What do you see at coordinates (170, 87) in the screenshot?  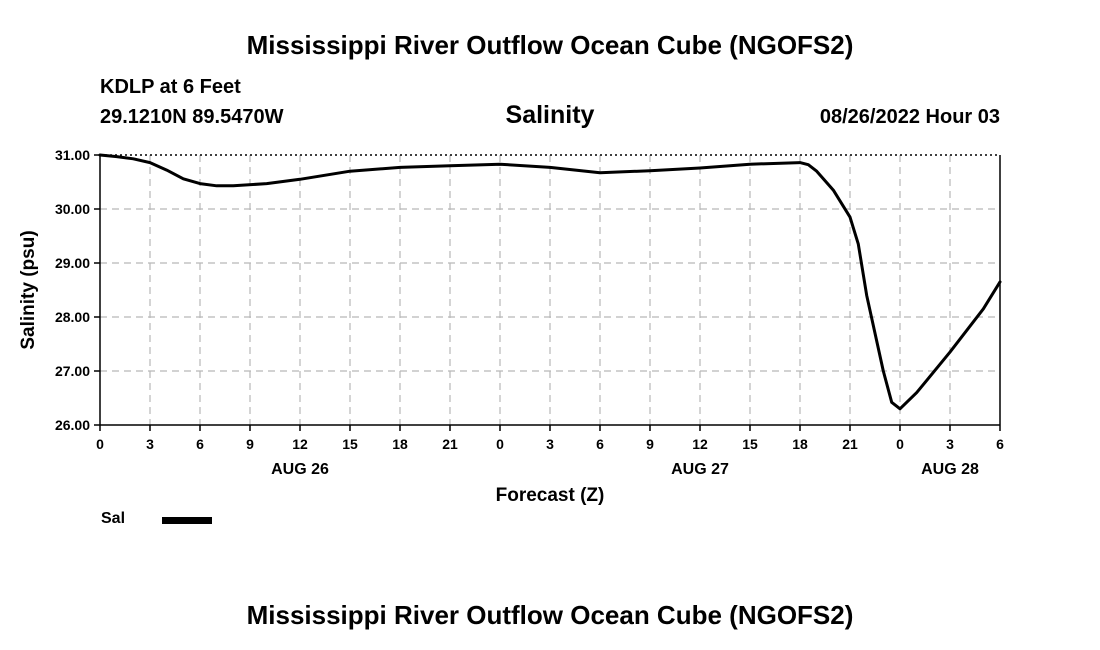 I see `station-label: KDLP at 6 Feet` at bounding box center [170, 87].